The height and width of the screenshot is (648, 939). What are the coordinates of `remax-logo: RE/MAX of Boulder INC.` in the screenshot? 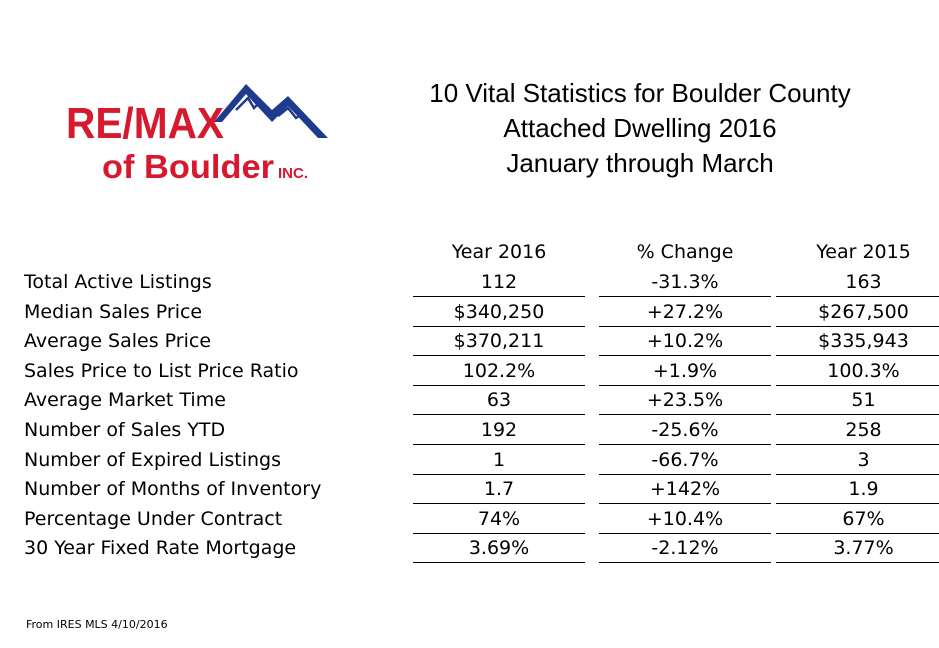 It's located at (201, 135).